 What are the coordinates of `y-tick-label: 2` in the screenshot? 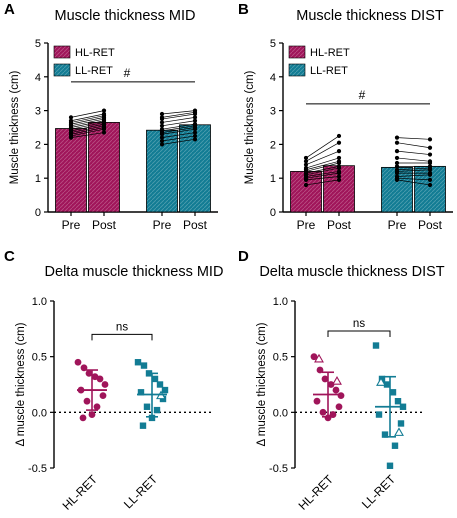 It's located at (273, 145).